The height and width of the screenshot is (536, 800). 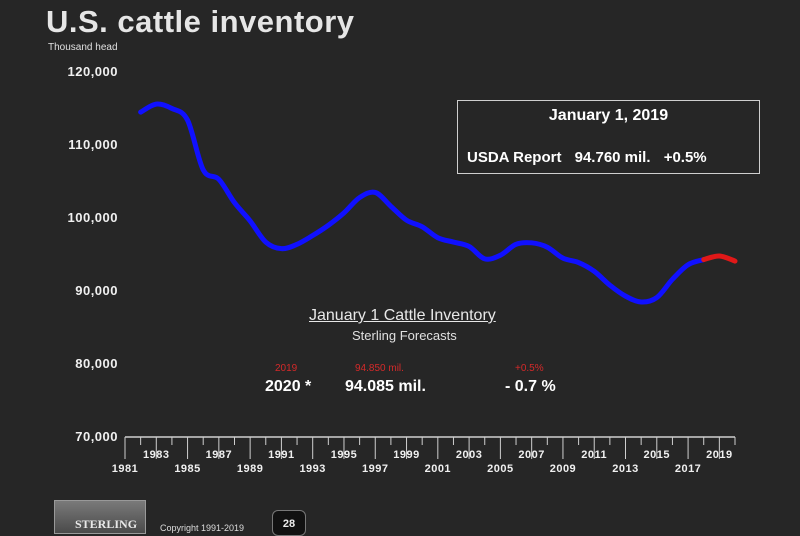 What do you see at coordinates (500, 469) in the screenshot?
I see `x-tick-label: 2005` at bounding box center [500, 469].